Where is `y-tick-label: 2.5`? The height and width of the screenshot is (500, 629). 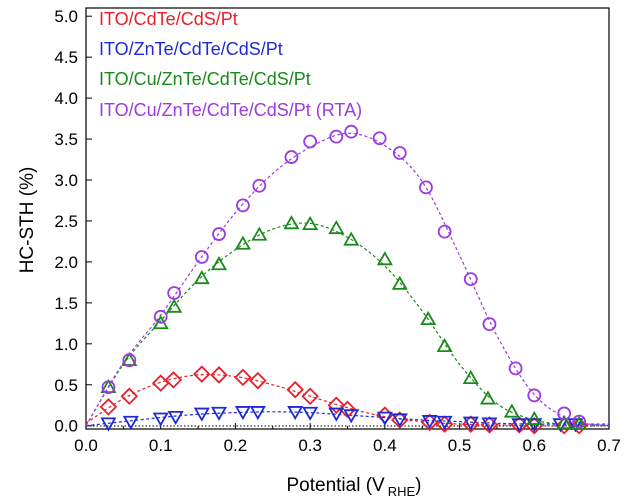 y-tick-label: 2.5 is located at coordinates (66, 221).